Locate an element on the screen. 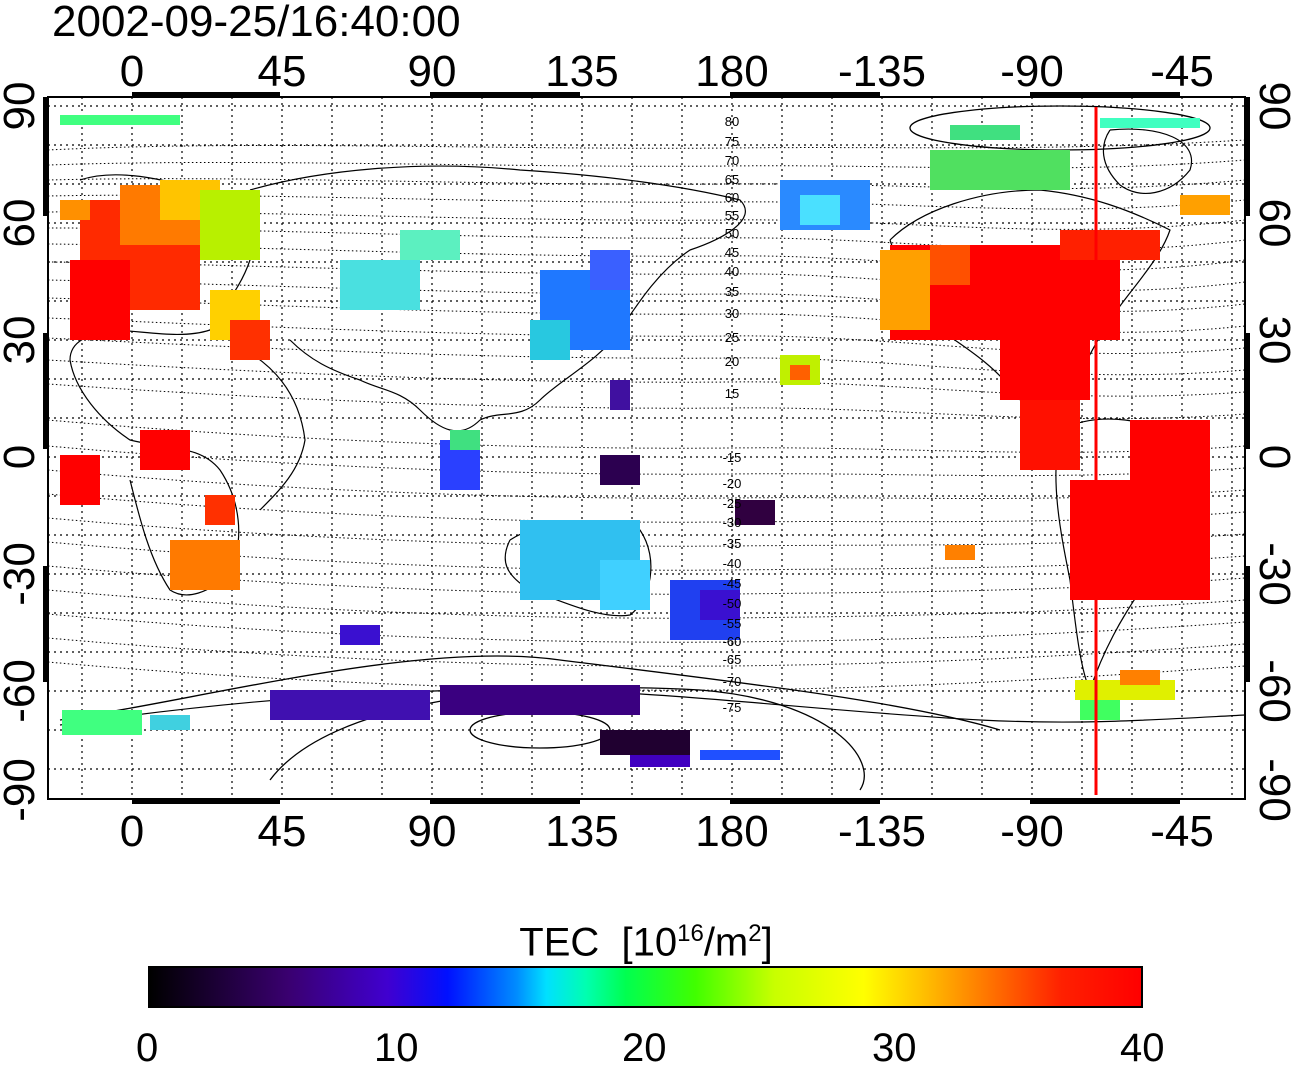 The image size is (1292, 1070). lon-tick-top: 0 is located at coordinates (132, 71).